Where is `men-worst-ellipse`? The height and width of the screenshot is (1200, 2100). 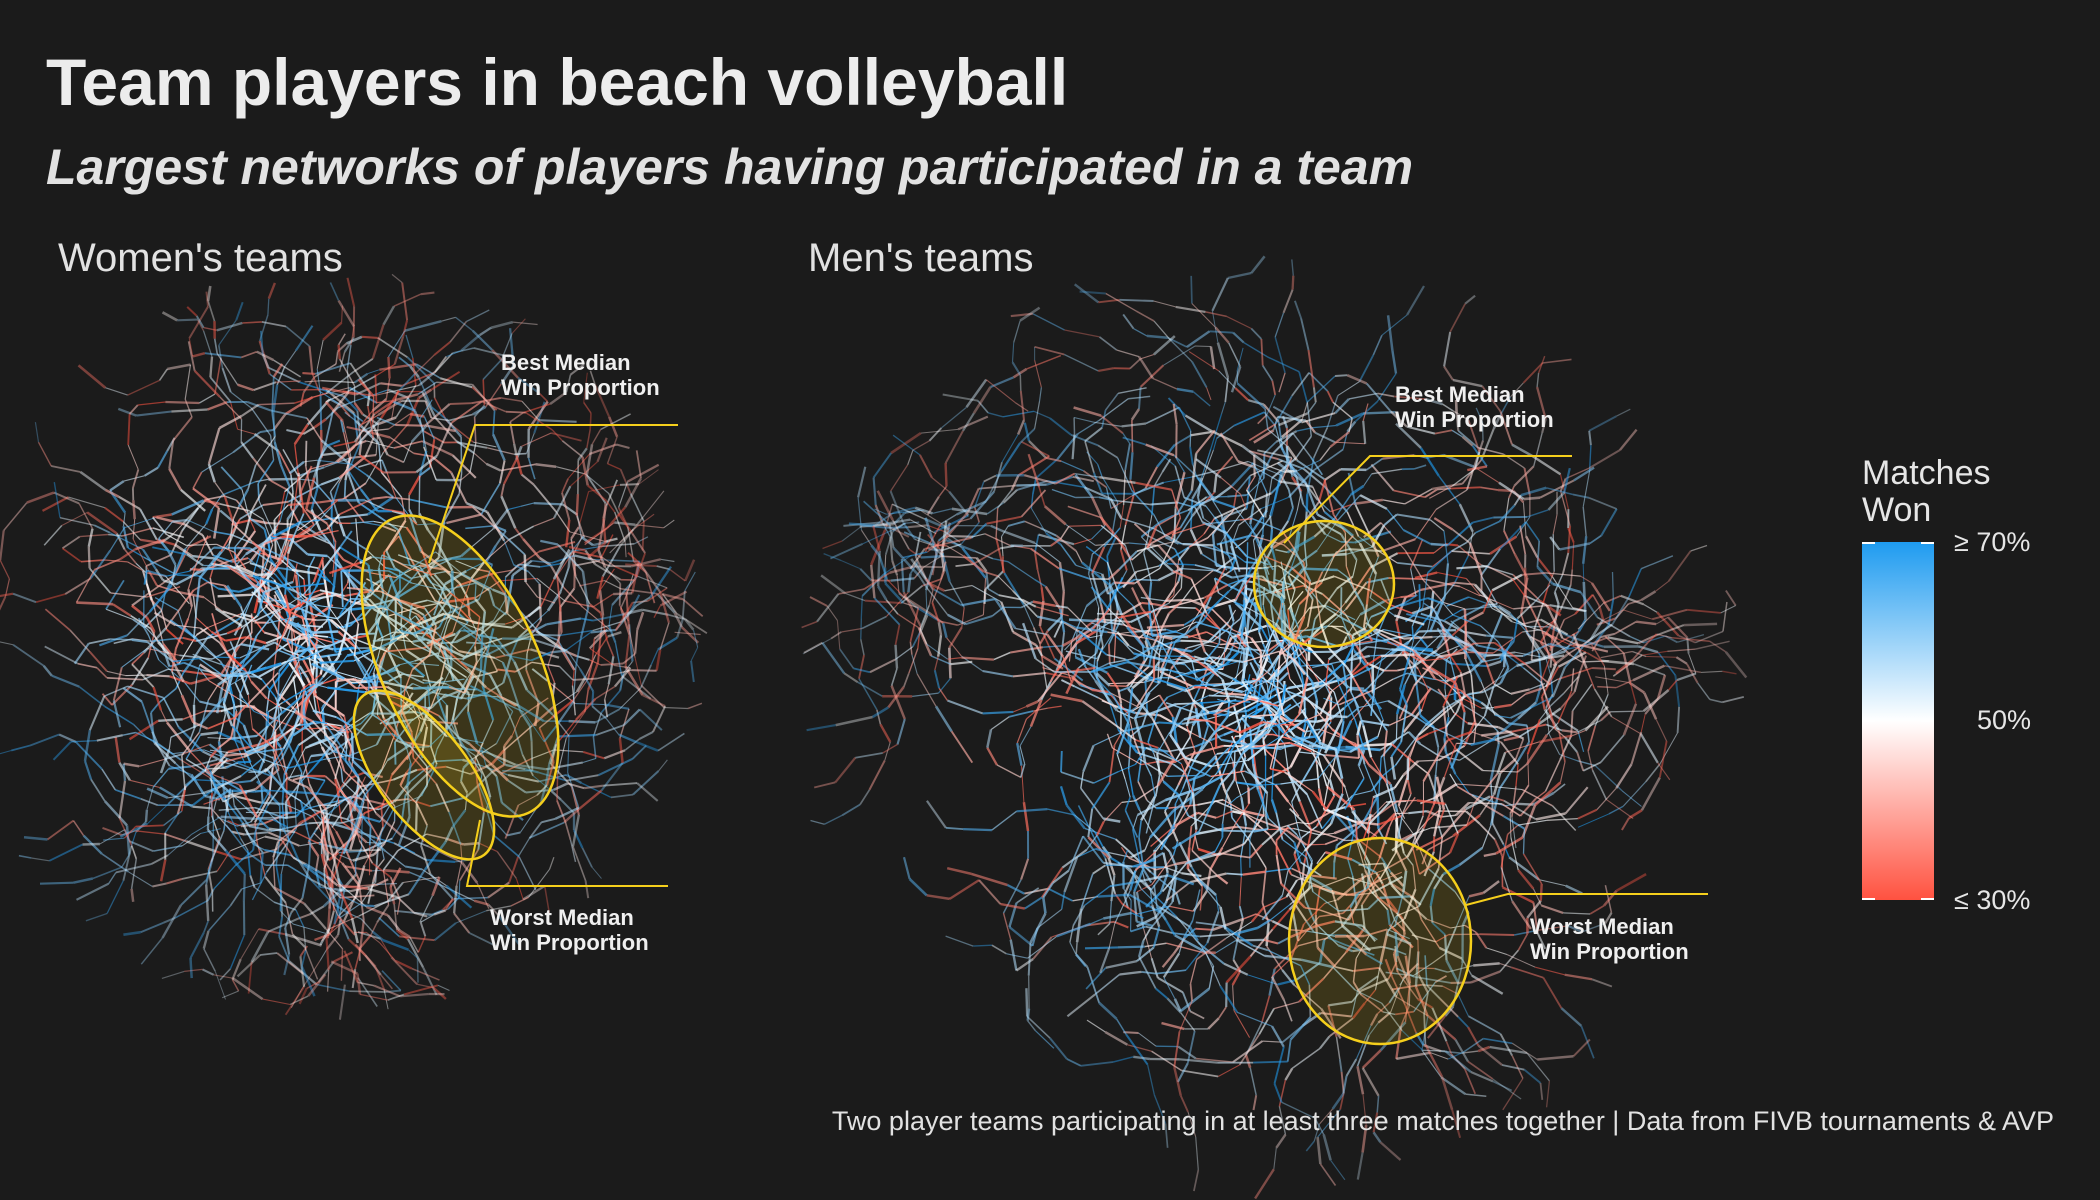
men-worst-ellipse is located at coordinates (1380, 941).